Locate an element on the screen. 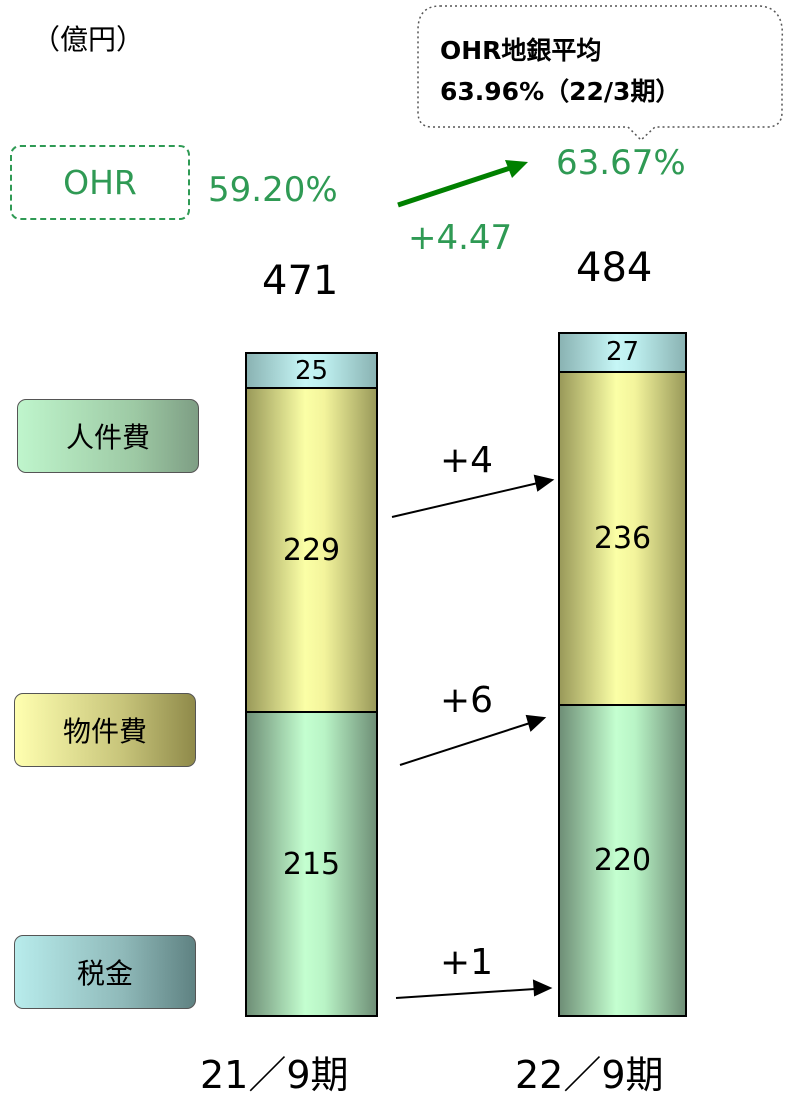  bar-value-personnel-2022: 220 is located at coordinates (622, 861).